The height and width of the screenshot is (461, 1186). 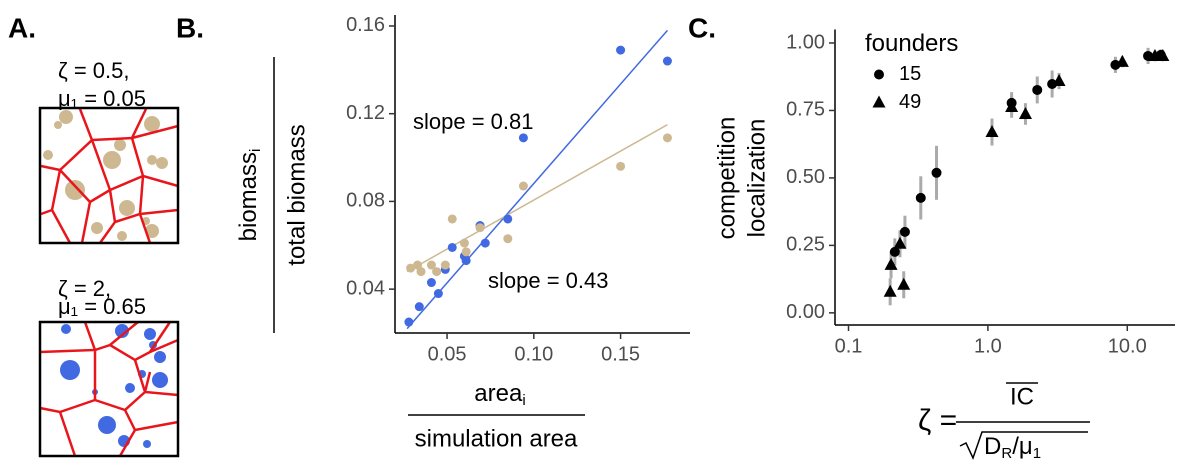 I want to click on x-tick-label: 0.05, so click(x=447, y=354).